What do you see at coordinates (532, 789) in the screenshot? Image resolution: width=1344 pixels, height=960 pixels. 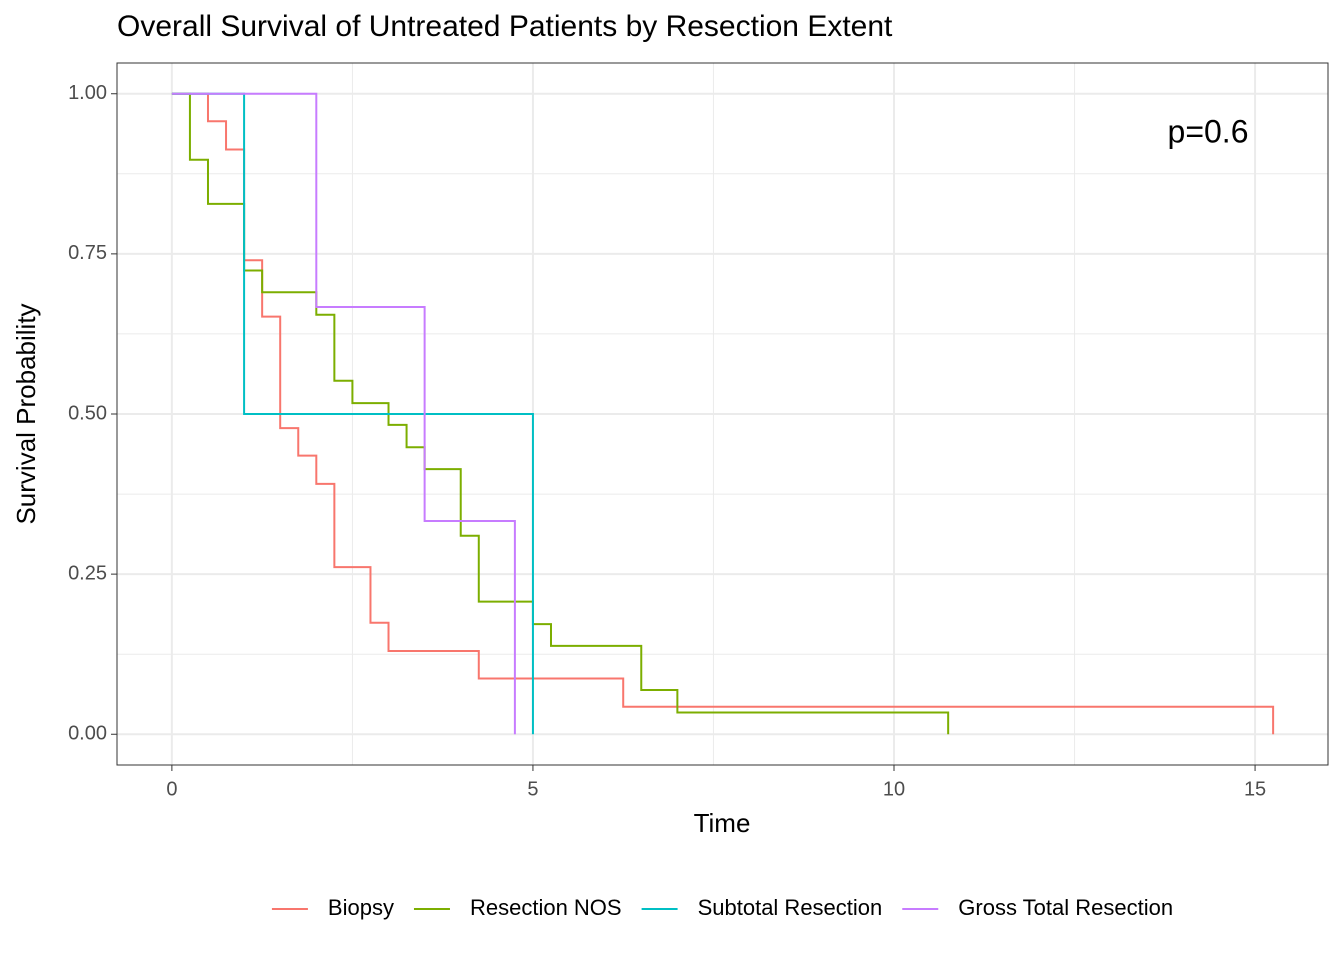 I see `x-tick-label: 5` at bounding box center [532, 789].